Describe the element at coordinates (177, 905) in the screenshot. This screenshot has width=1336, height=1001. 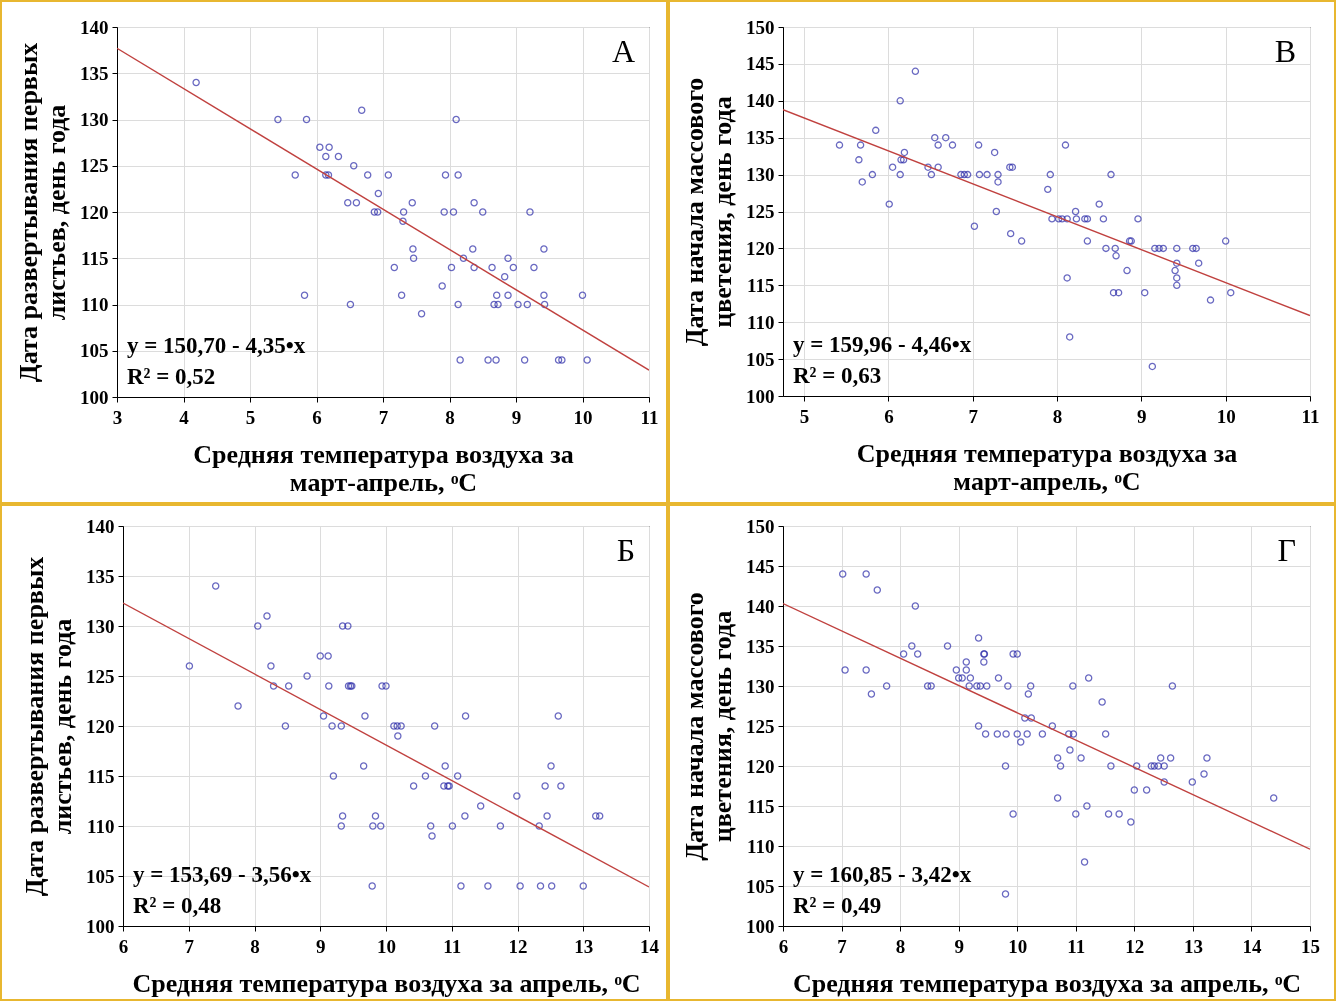
I see `annotation: R² = 0,48` at that location.